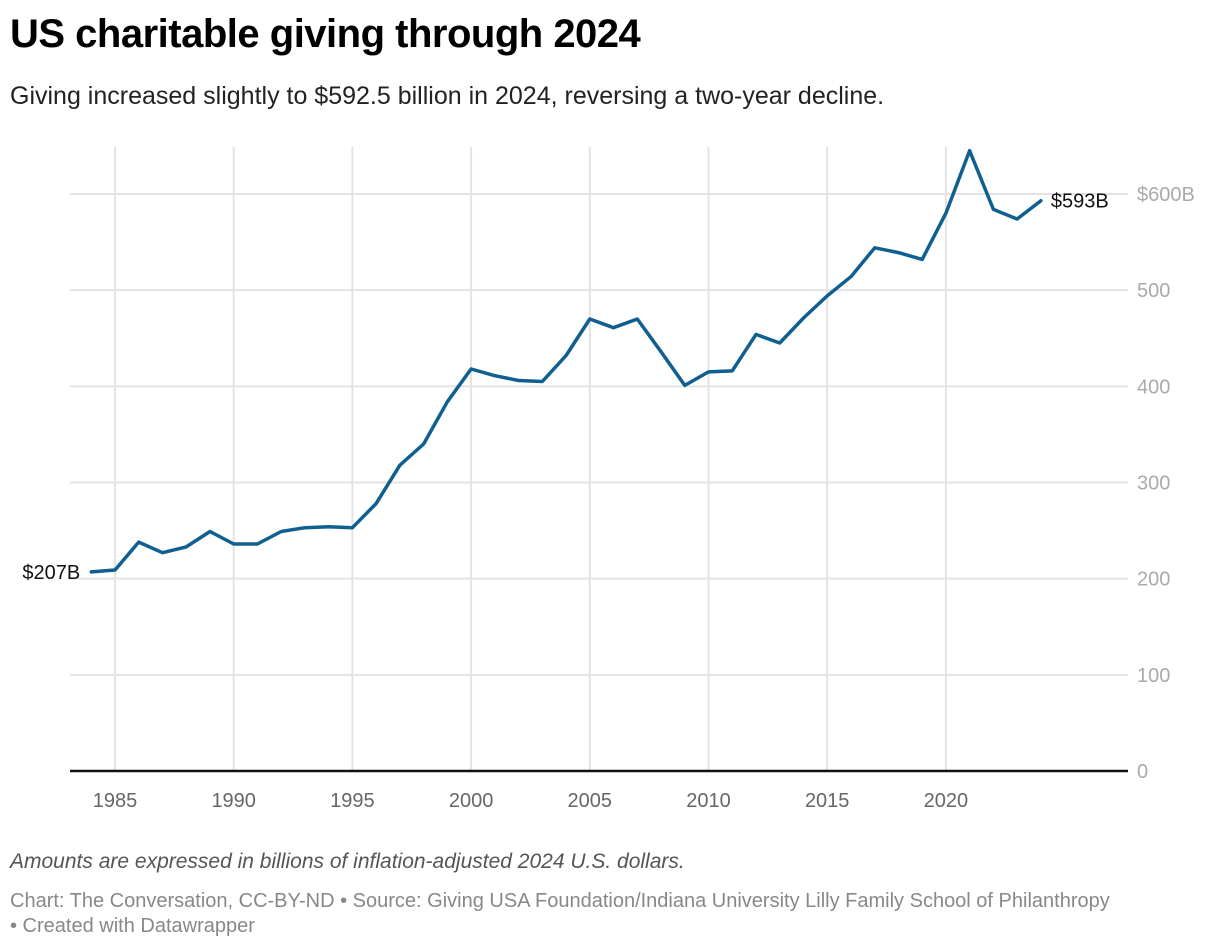 This screenshot has width=1220, height=952. What do you see at coordinates (1153, 483) in the screenshot?
I see `y-tick-label-300: 300` at bounding box center [1153, 483].